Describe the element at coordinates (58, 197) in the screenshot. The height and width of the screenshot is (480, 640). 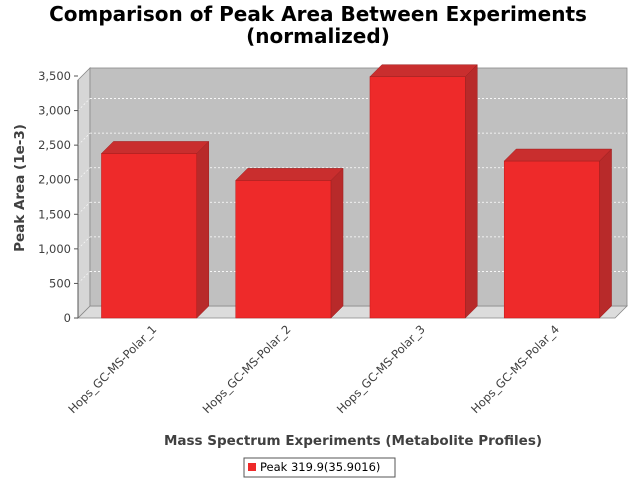
I see `y-axis: 0 500 1,000 1,500 2,000 2,500 3,000 3,500` at that location.